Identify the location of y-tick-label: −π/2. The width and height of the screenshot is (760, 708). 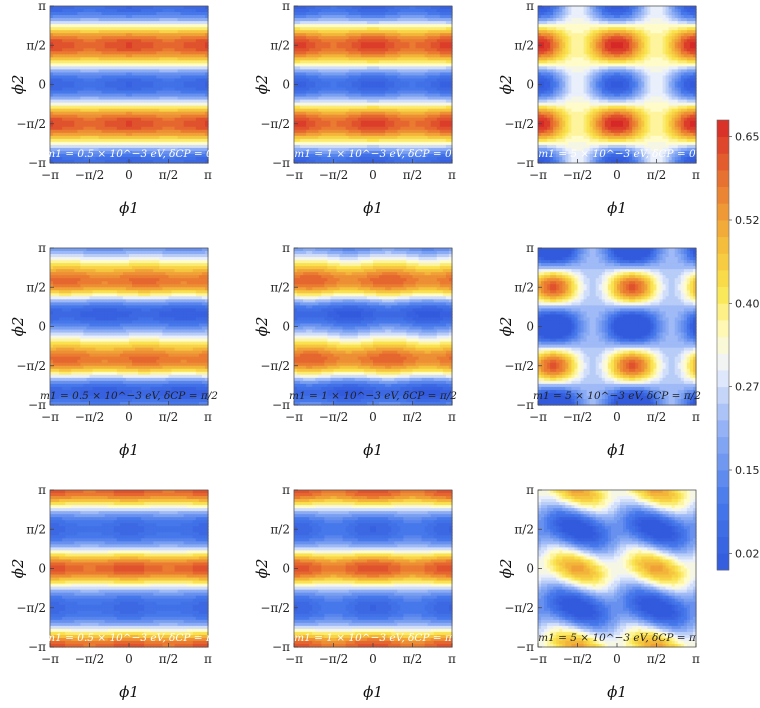
(31, 124).